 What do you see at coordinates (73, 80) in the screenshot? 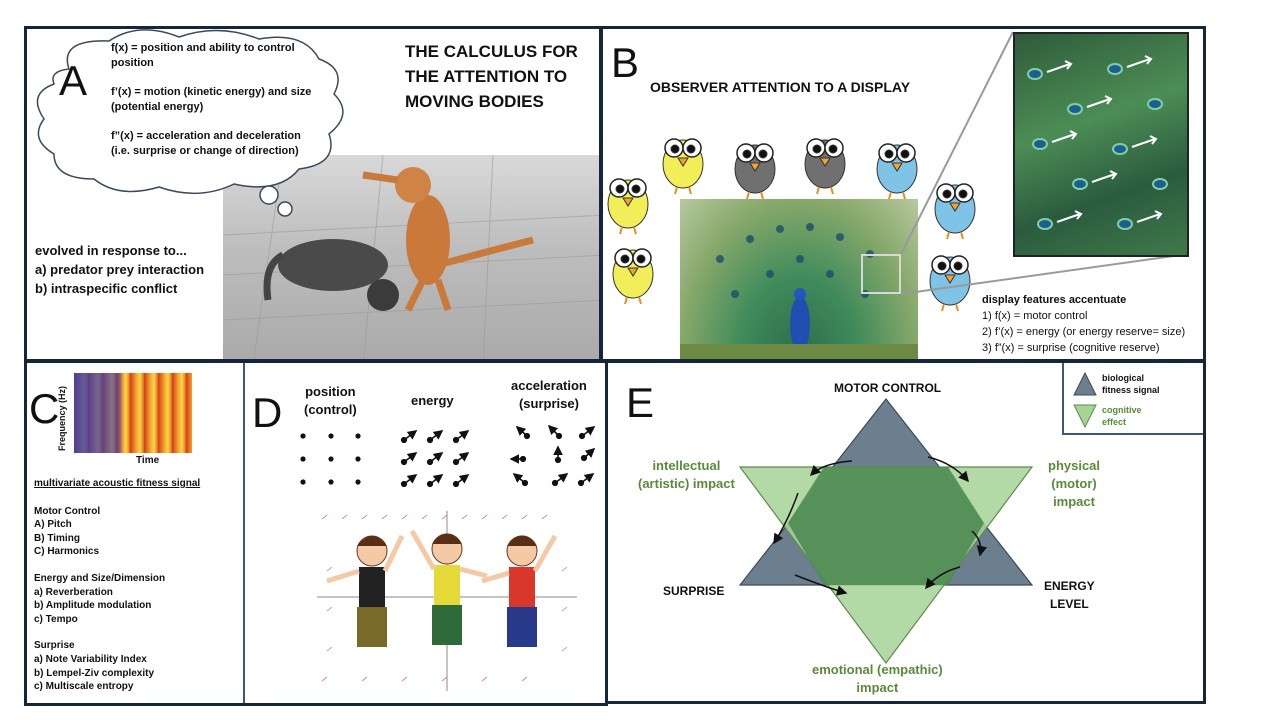
I see `panel-letter-a: A` at bounding box center [73, 80].